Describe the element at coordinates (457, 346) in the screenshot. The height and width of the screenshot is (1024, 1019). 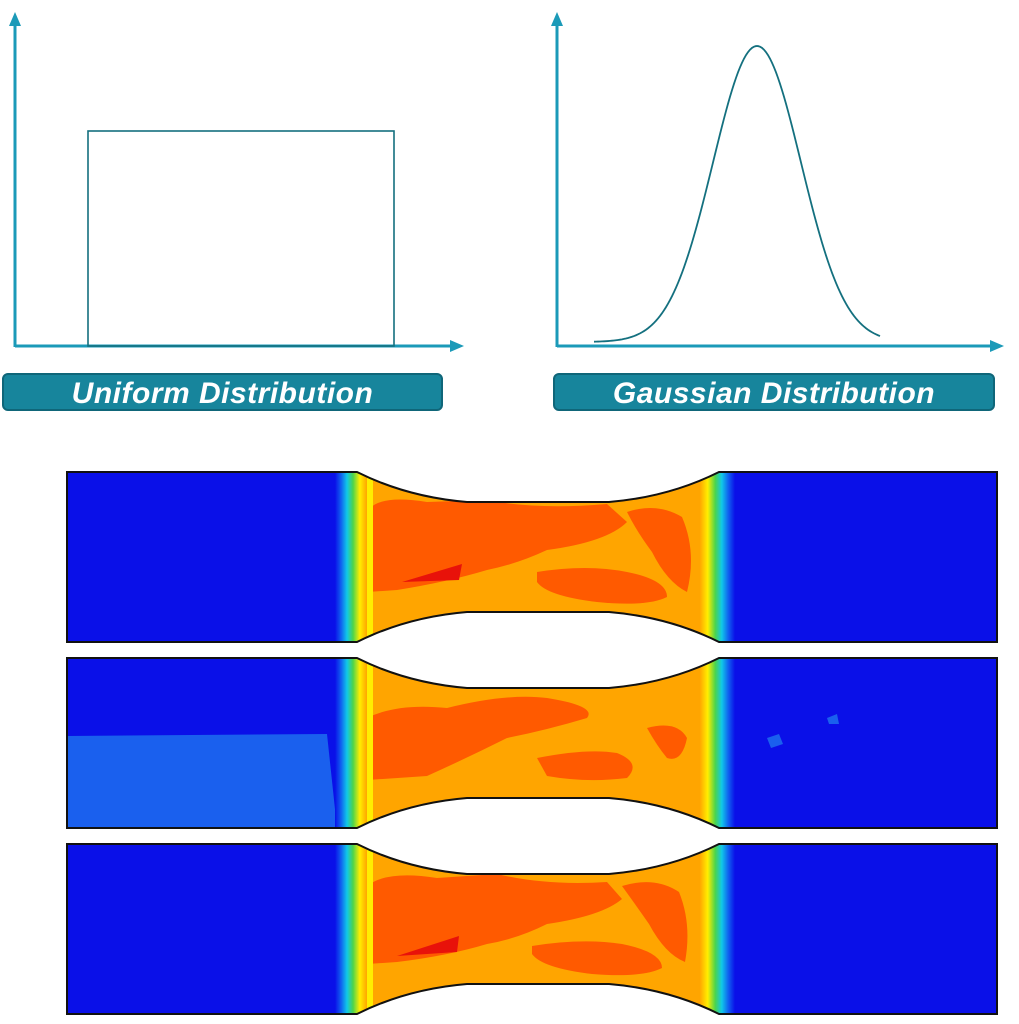
I see `uniform-x-axis-arrow` at that location.